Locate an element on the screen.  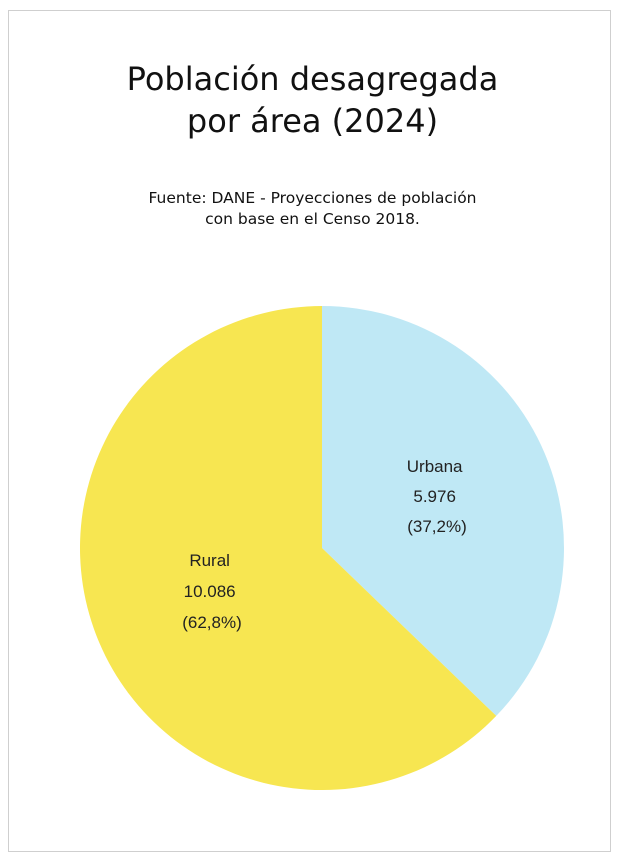
slice-label-urbana: Urbana 5.976 (37,2%) is located at coordinates (437, 496).